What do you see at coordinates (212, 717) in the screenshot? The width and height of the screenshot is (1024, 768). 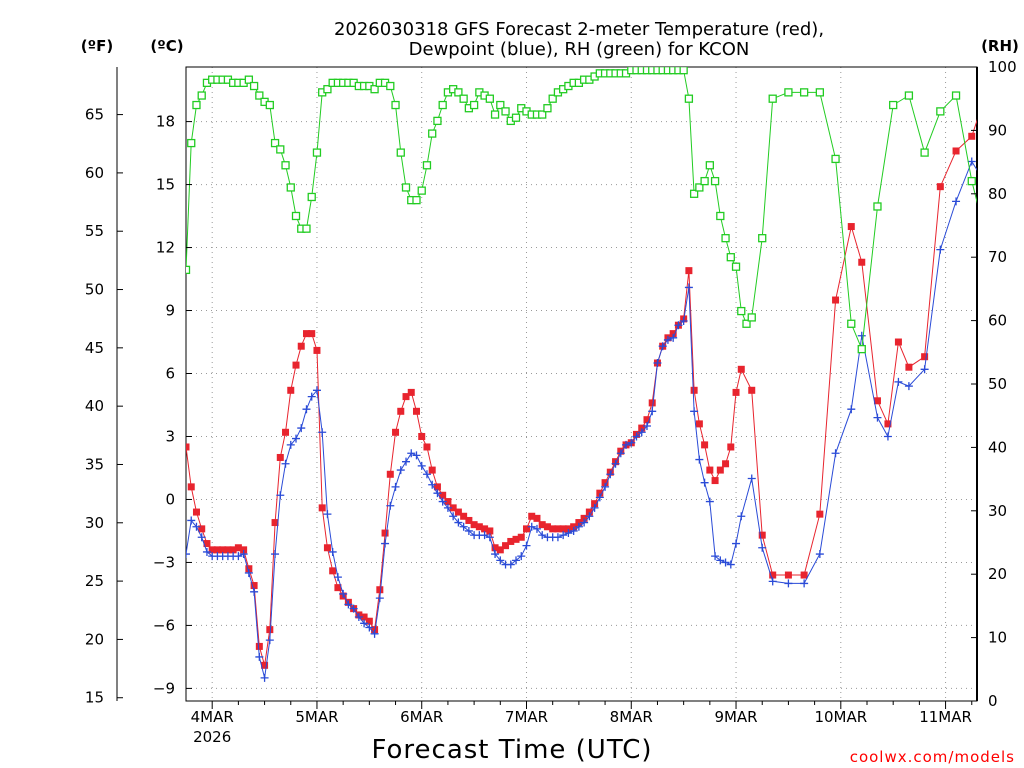 I see `day-tick-label: 4MAR` at bounding box center [212, 717].